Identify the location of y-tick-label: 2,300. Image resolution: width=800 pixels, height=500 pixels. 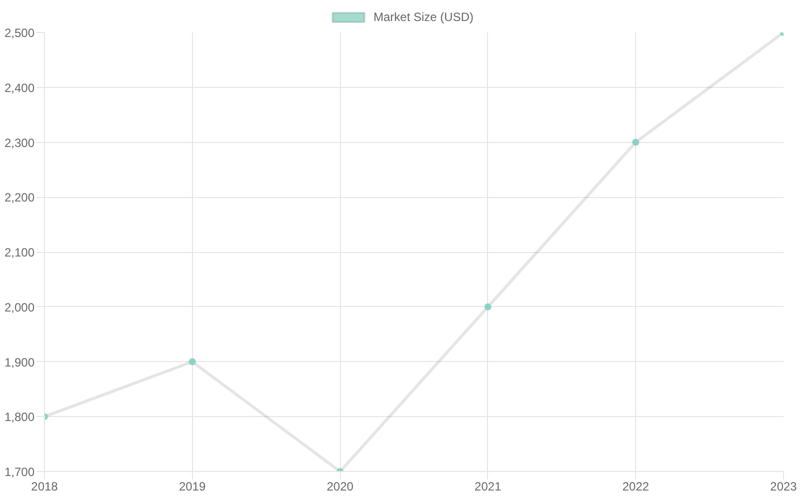
(19, 143).